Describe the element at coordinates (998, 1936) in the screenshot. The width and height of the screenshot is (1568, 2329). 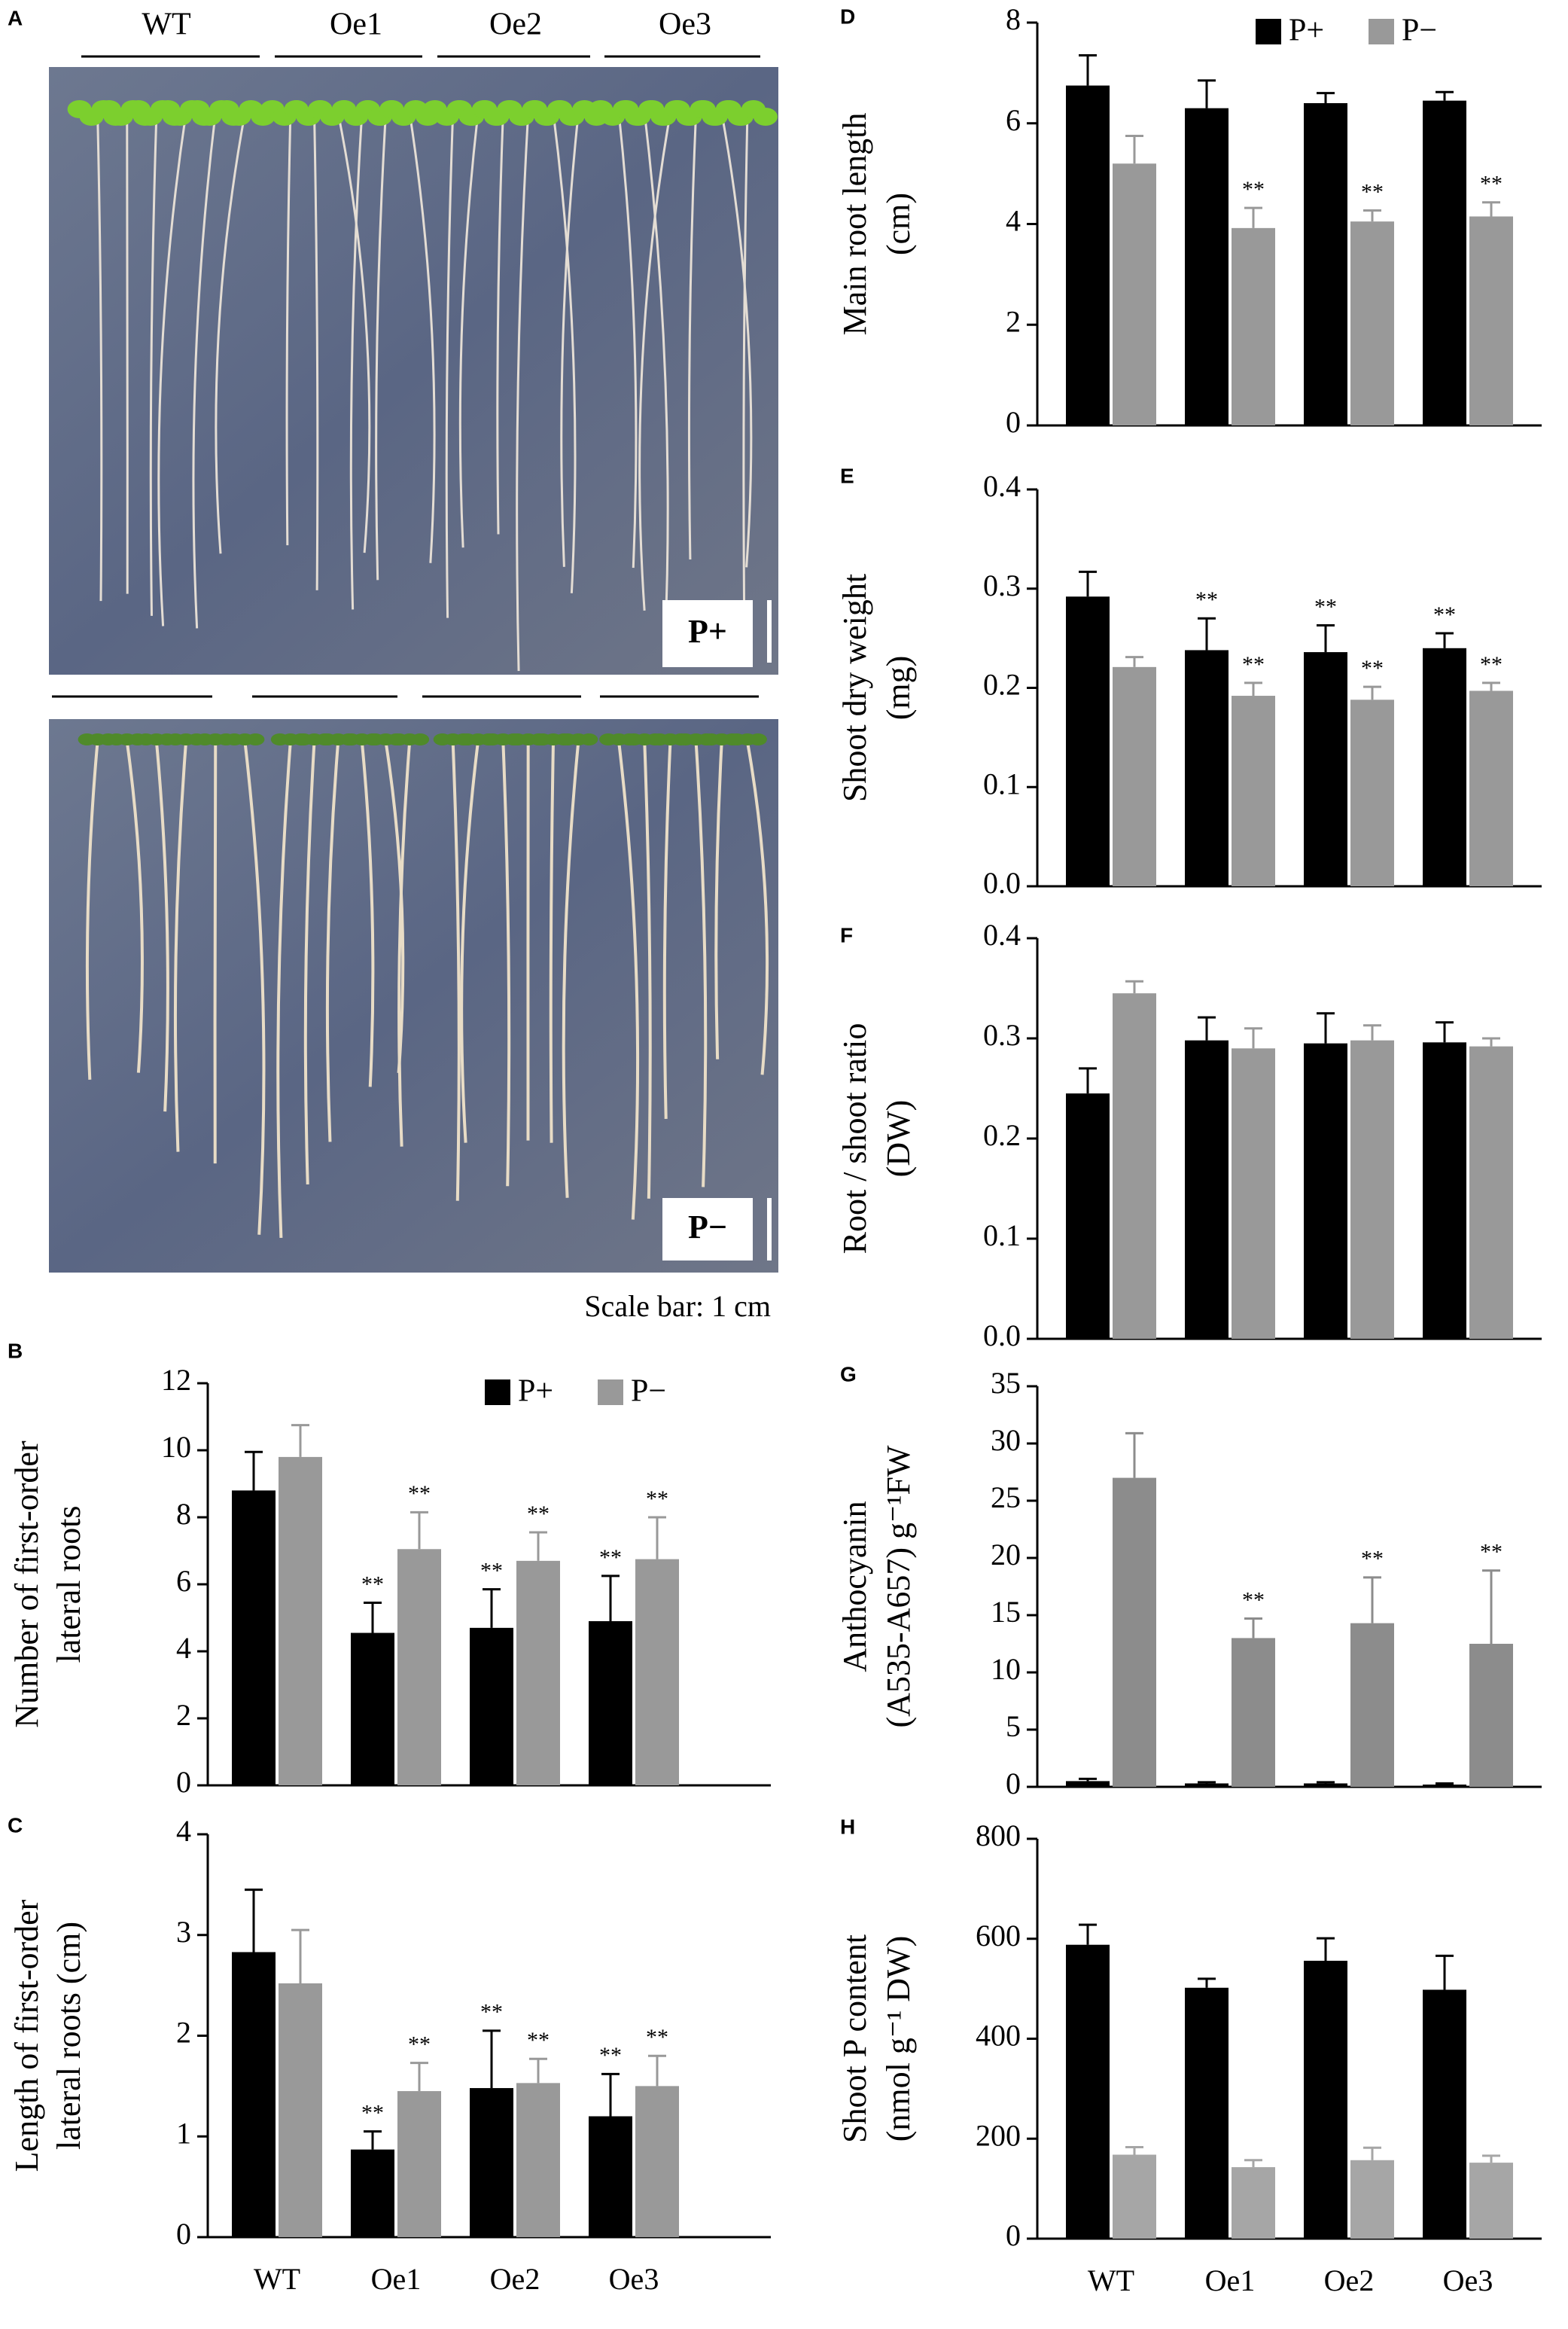
I see `y-tick-label: 600` at that location.